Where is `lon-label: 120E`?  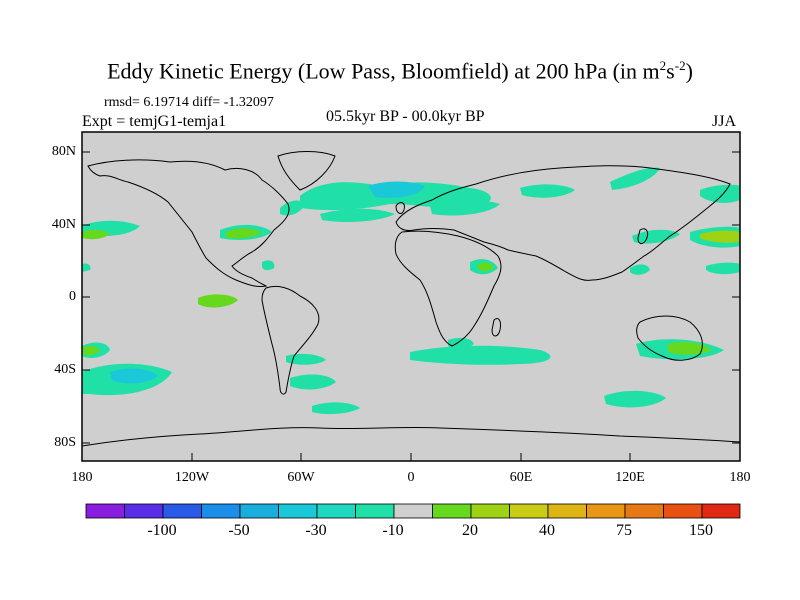
lon-label: 120E is located at coordinates (630, 477).